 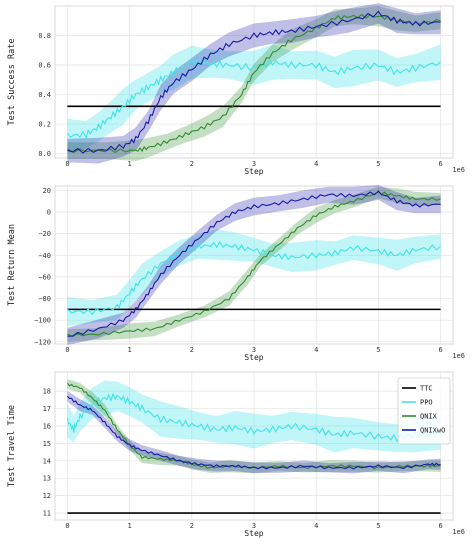 What do you see at coordinates (47, 496) in the screenshot?
I see `y-tick-label: 12` at bounding box center [47, 496].